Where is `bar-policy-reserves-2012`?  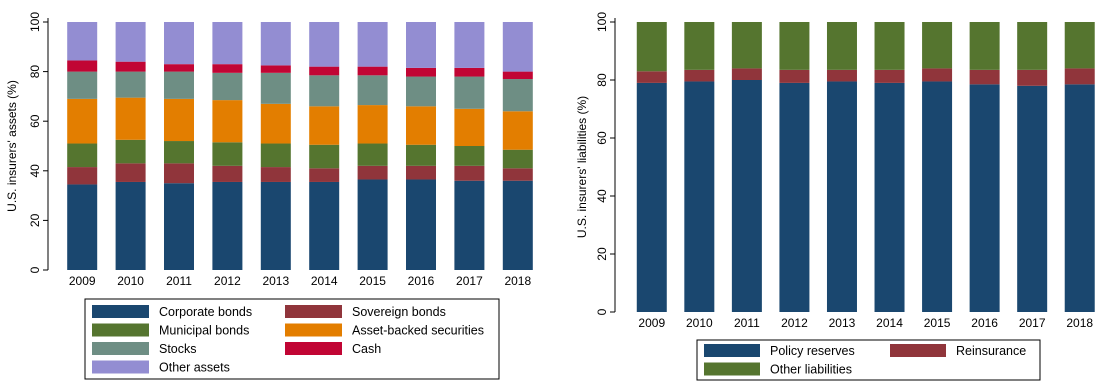
bar-policy-reserves-2012 is located at coordinates (794, 197).